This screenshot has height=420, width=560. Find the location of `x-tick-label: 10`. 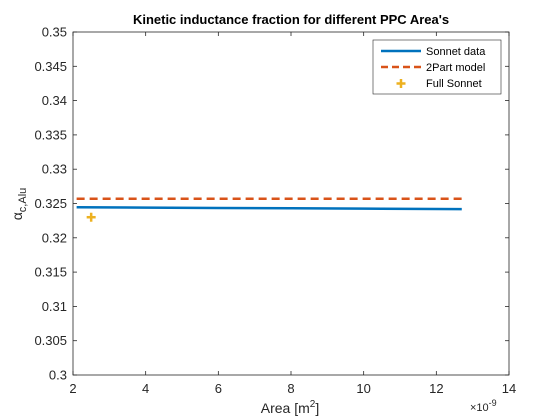

x-tick-label: 10 is located at coordinates (363, 388).